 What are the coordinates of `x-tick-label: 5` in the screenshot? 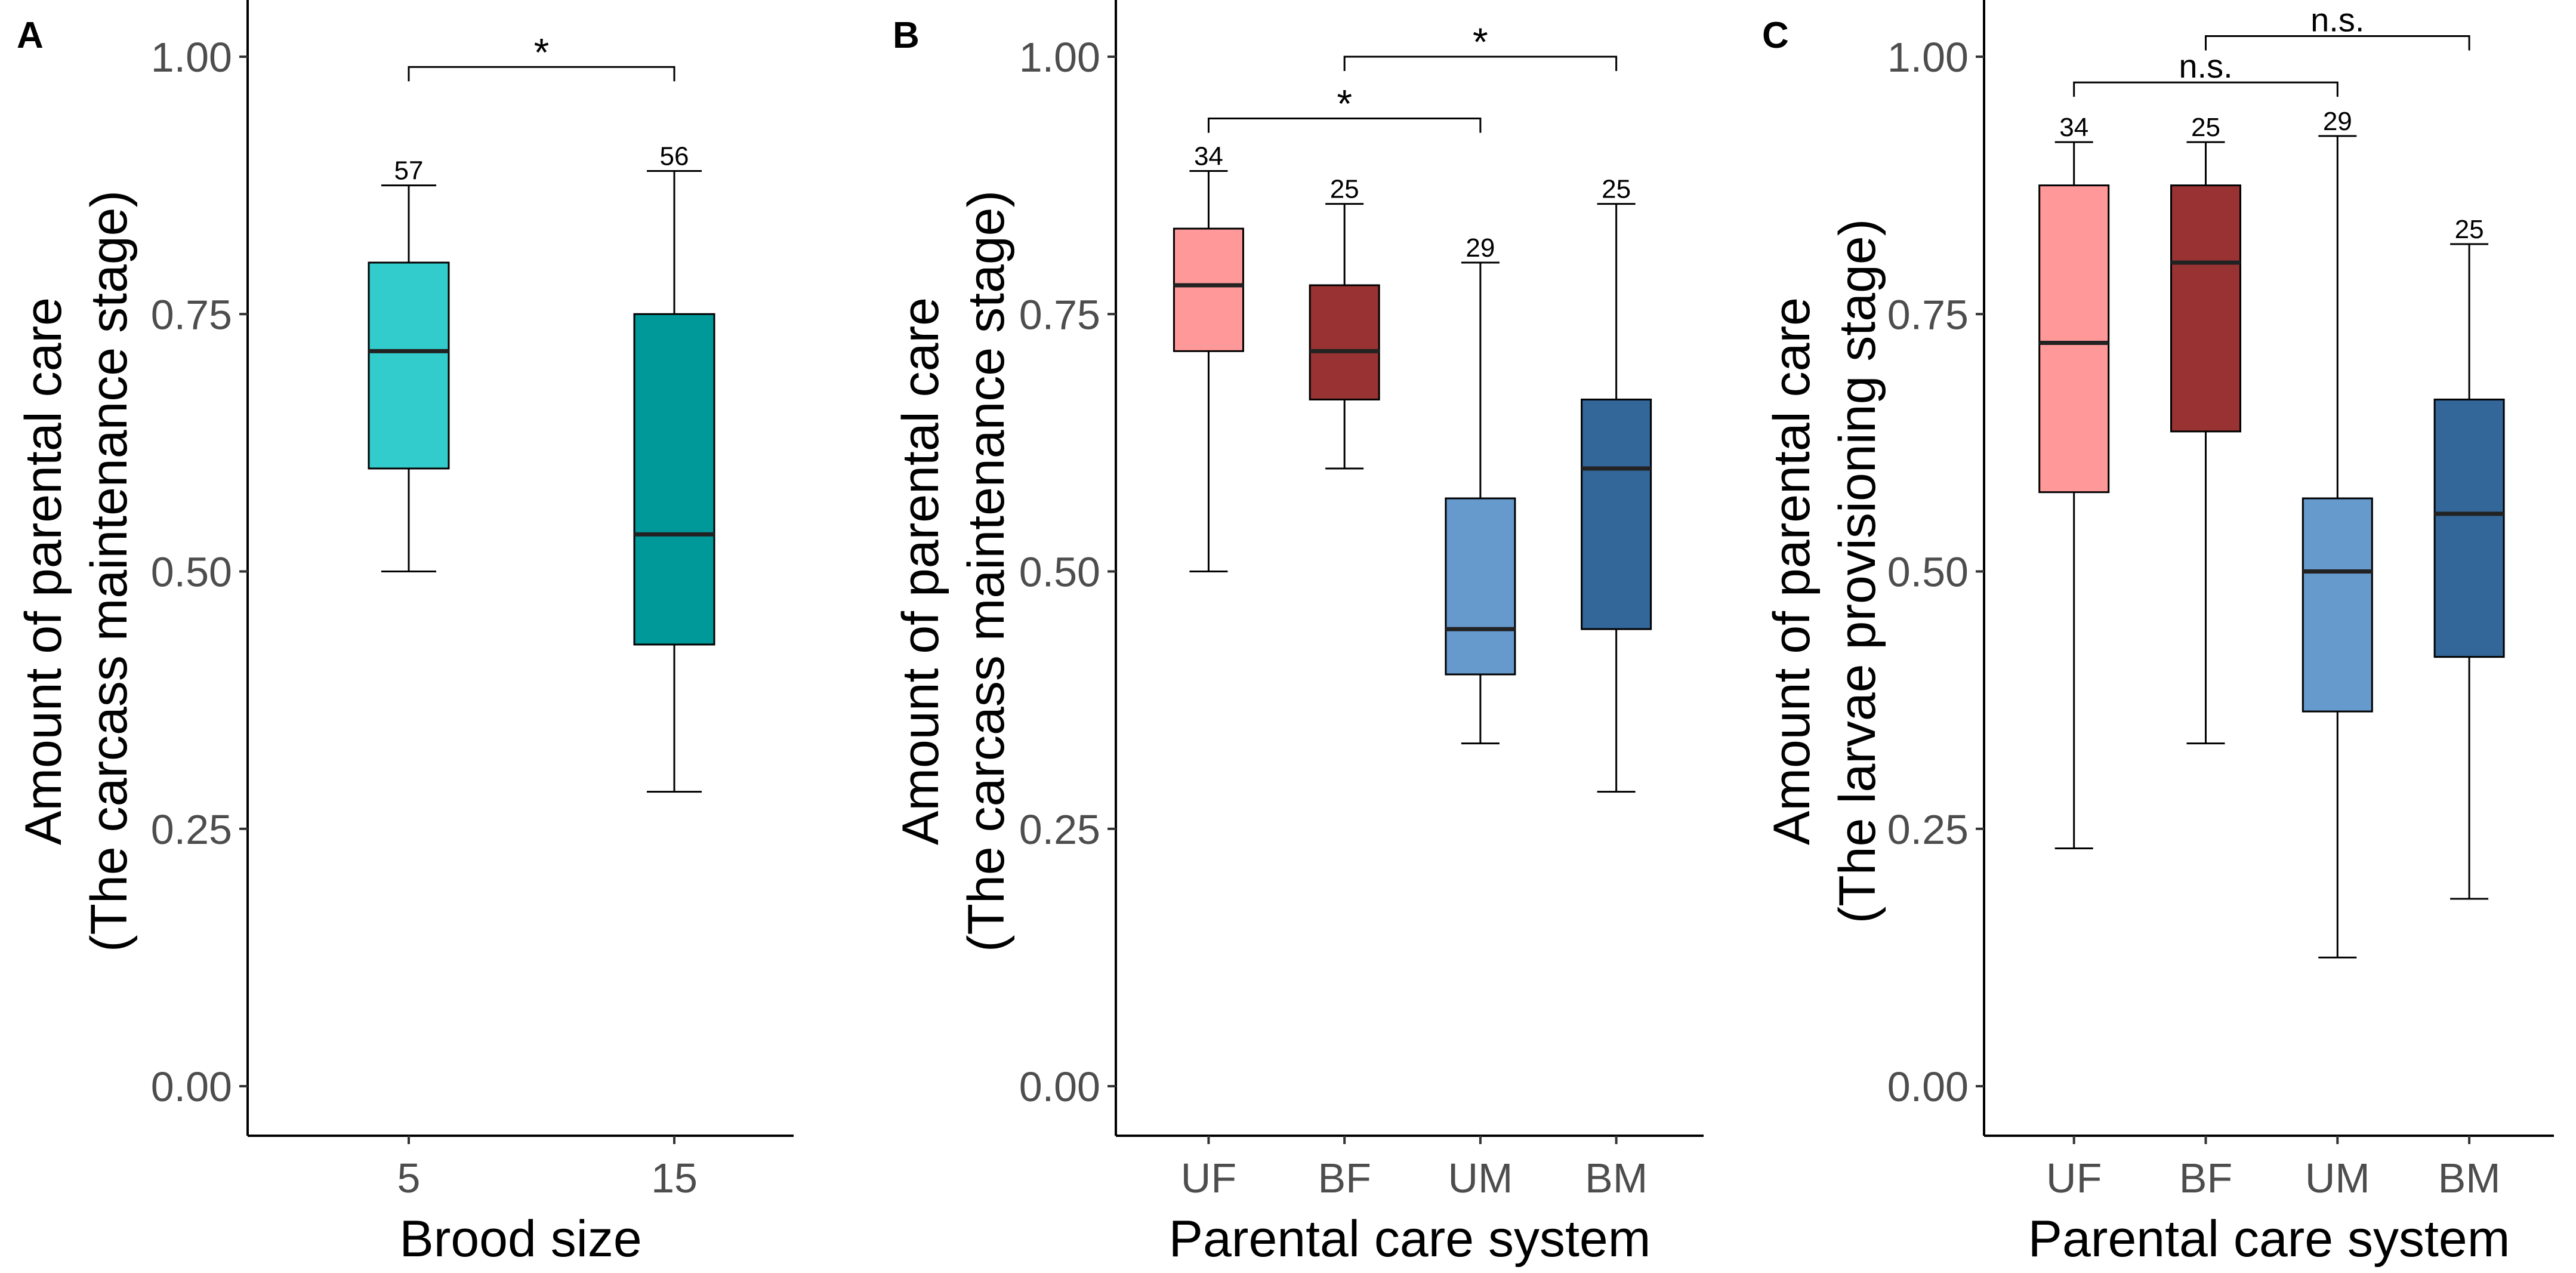 It's located at (409, 1178).